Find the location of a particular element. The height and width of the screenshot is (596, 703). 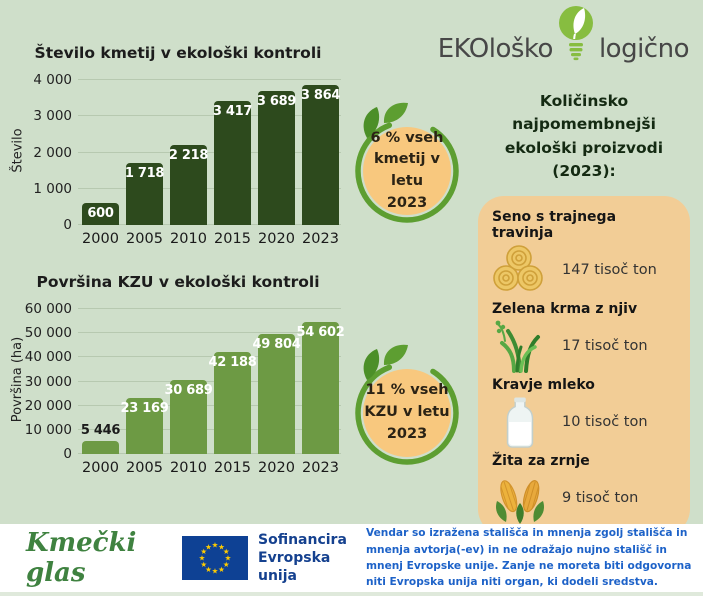

y-axis: 60 000 50 000 40 000 30 000 20 000 10 000 0 is located at coordinates (51, 381).